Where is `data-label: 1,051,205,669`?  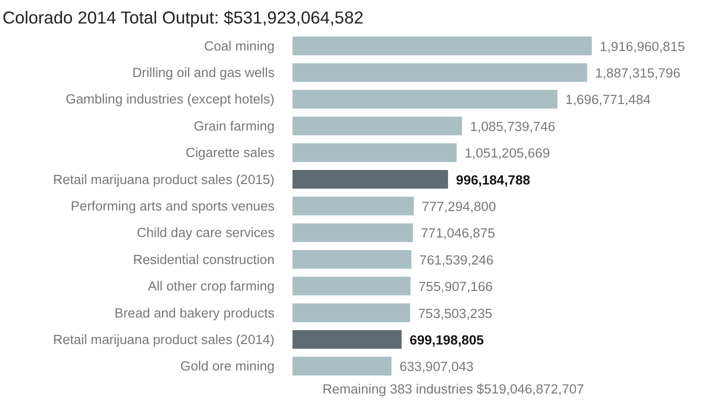 data-label: 1,051,205,669 is located at coordinates (507, 153).